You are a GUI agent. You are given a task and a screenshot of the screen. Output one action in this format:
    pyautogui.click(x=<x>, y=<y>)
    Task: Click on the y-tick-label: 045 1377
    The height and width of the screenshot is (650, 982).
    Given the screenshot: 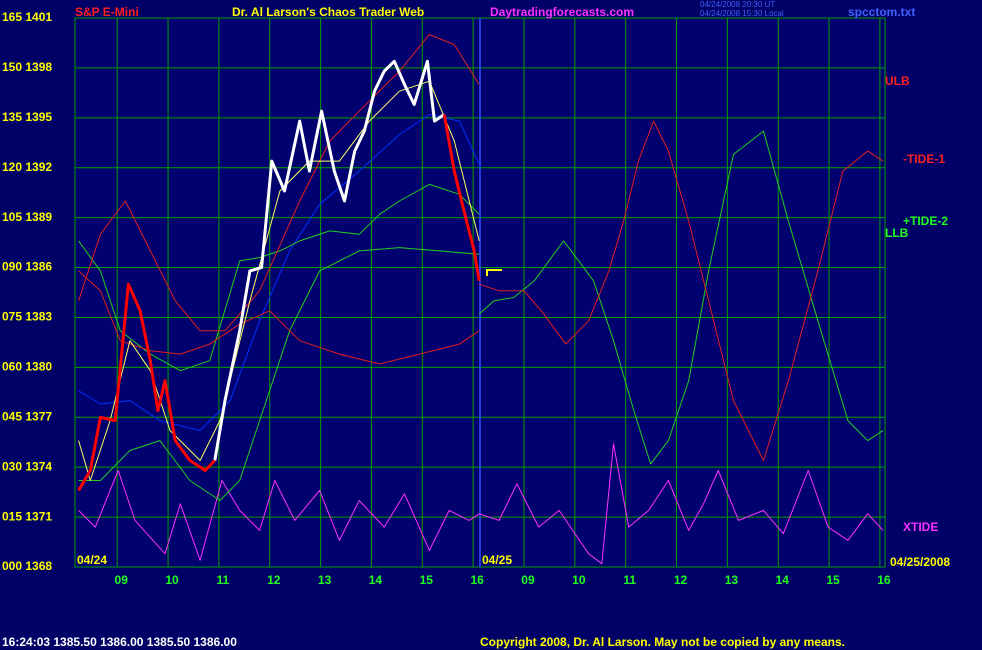 What is the action you would take?
    pyautogui.click(x=27, y=416)
    